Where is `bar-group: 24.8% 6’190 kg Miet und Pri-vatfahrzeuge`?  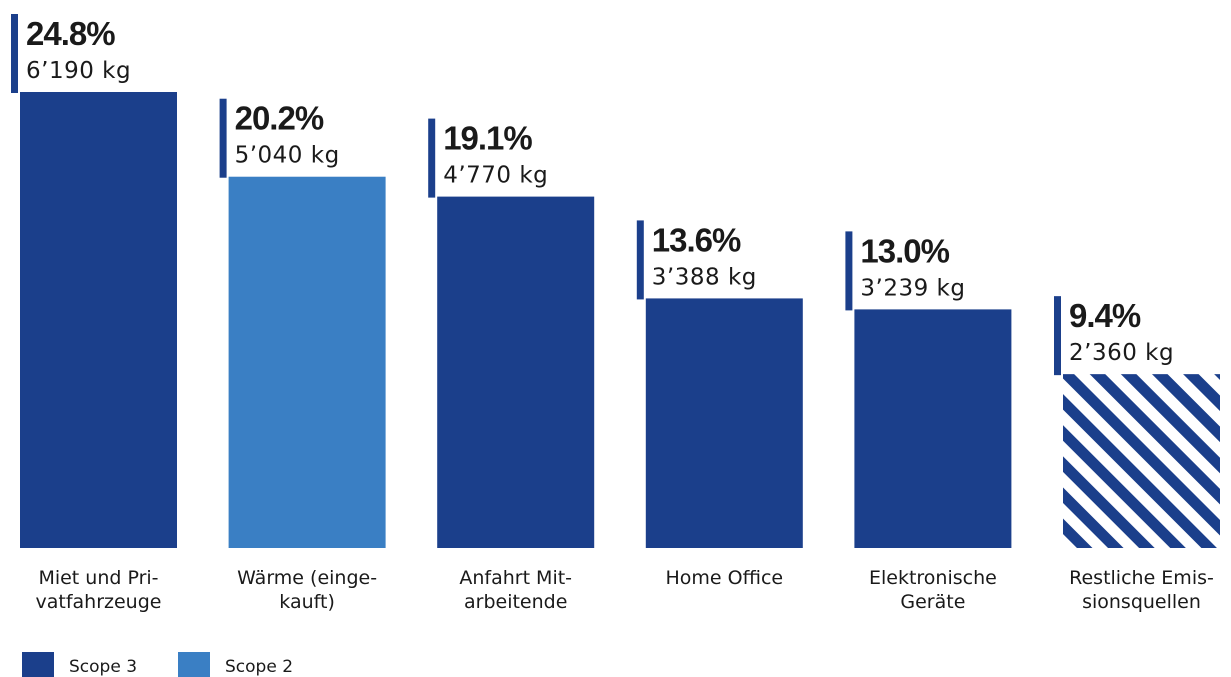
bar-group: 24.8% 6’190 kg Miet und Pri-vatfahrzeuge is located at coordinates (94, 313).